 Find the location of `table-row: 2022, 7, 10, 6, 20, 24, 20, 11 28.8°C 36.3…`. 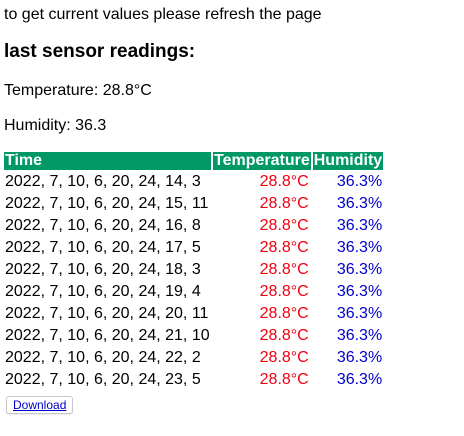

table-row: 2022, 7, 10, 6, 20, 24, 20, 11 28.8°C 36.3… is located at coordinates (193, 314).